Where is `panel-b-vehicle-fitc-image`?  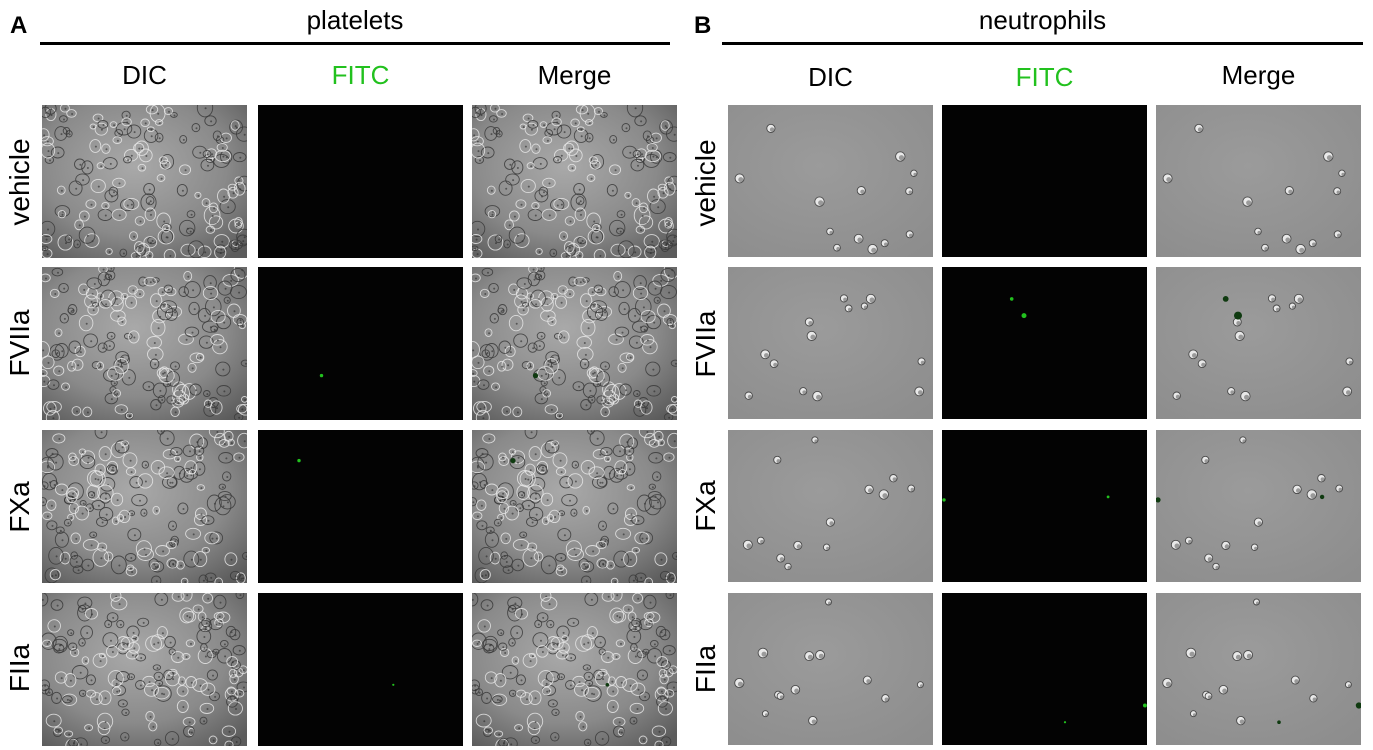
panel-b-vehicle-fitc-image is located at coordinates (1044, 181).